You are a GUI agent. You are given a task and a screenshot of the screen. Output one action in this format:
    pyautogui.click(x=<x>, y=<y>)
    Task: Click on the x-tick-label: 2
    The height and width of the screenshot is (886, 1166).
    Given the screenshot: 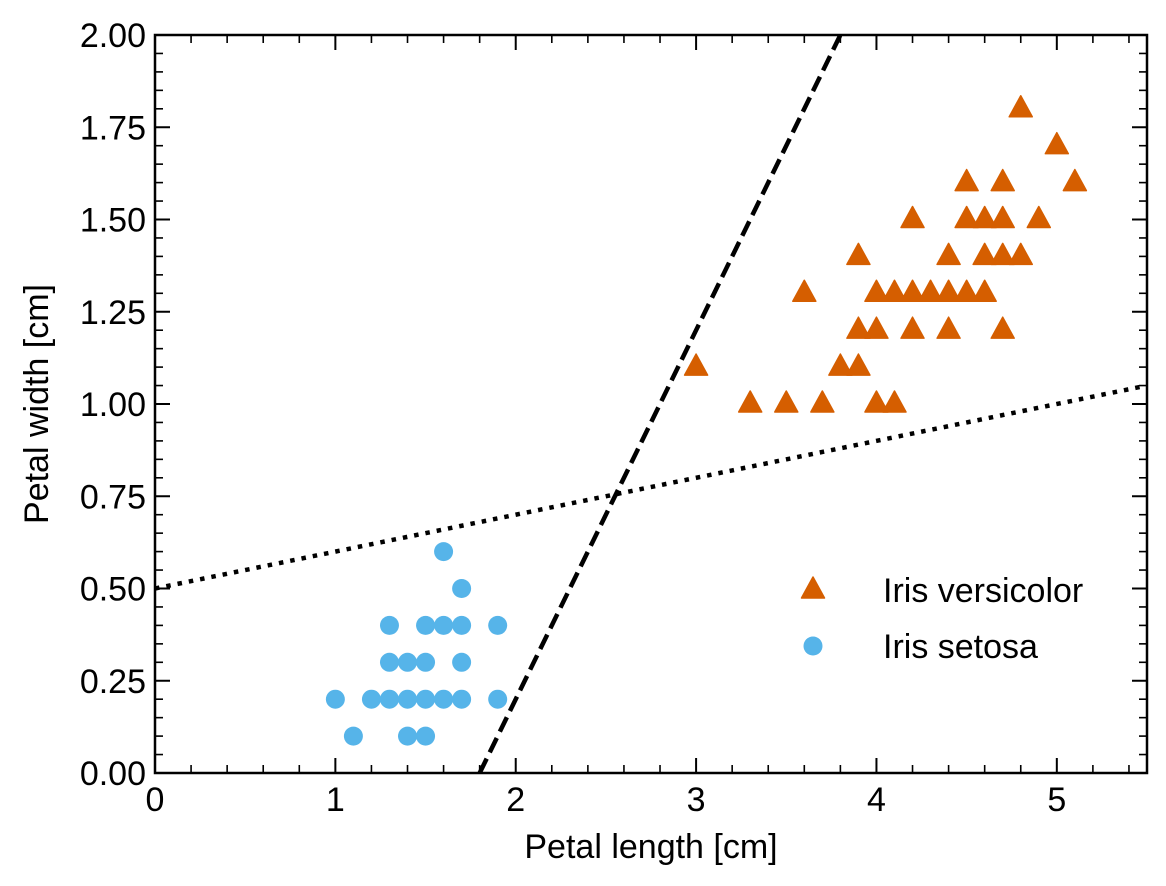 What is the action you would take?
    pyautogui.click(x=515, y=800)
    